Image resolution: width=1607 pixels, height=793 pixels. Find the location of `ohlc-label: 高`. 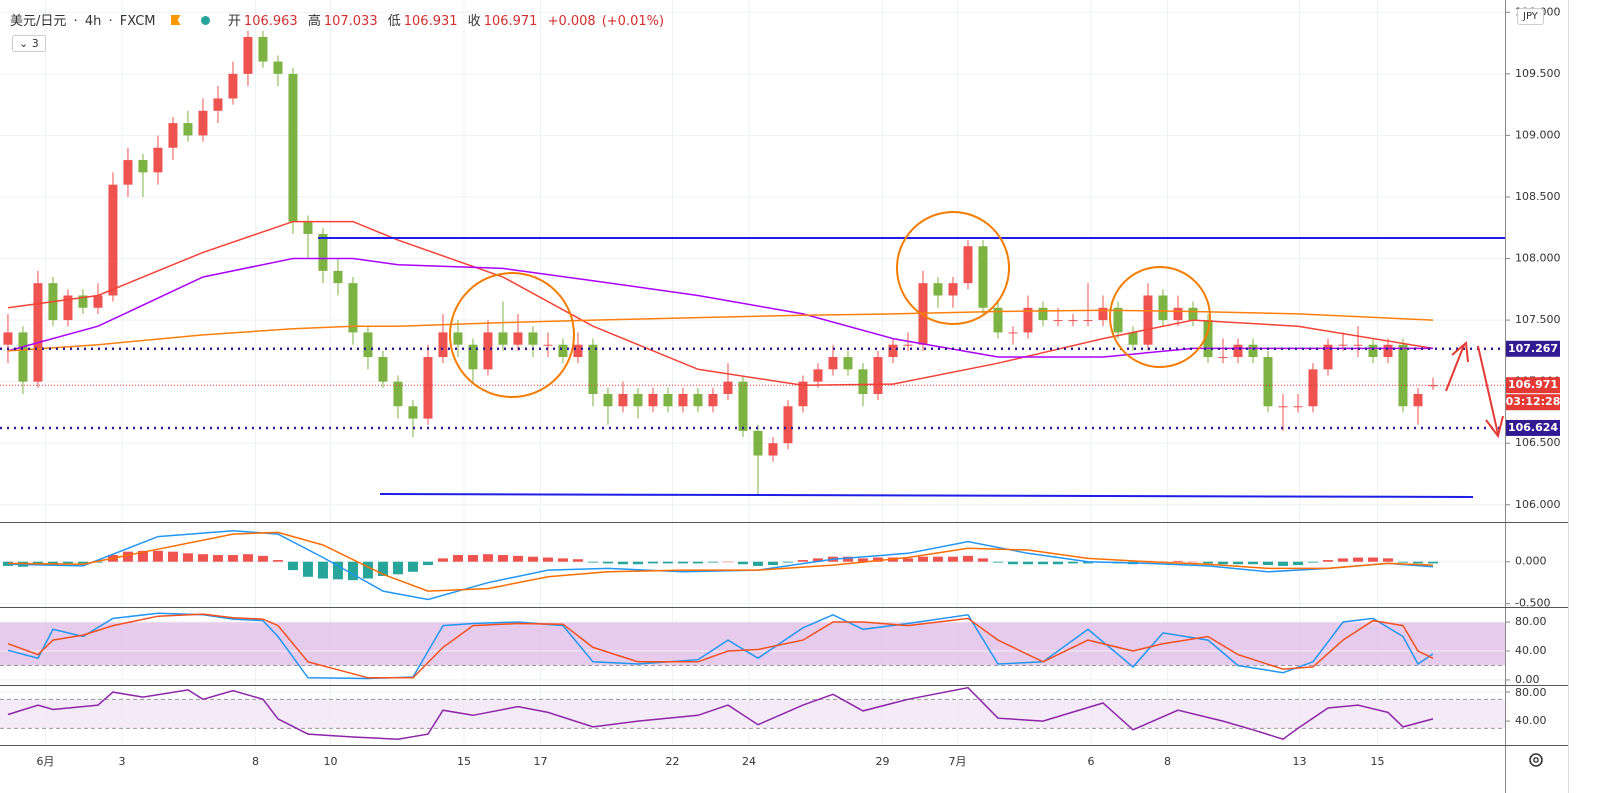

ohlc-label: 高 is located at coordinates (314, 21).